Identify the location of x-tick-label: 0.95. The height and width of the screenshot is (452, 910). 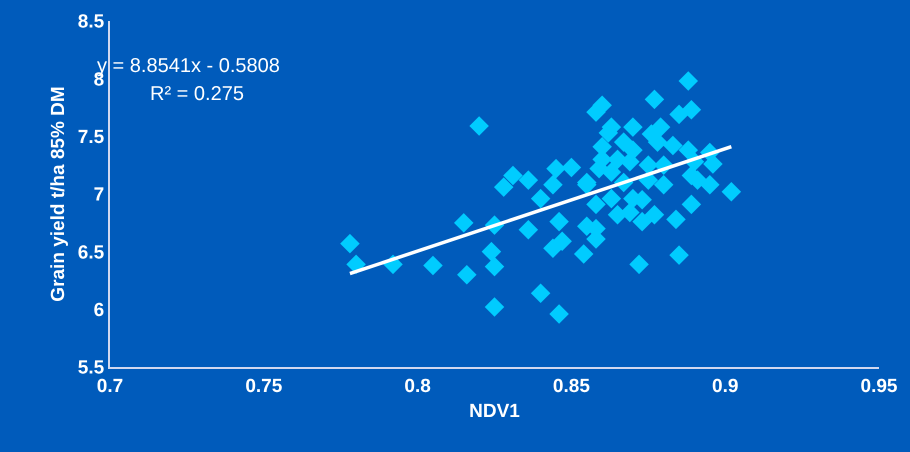
(879, 386).